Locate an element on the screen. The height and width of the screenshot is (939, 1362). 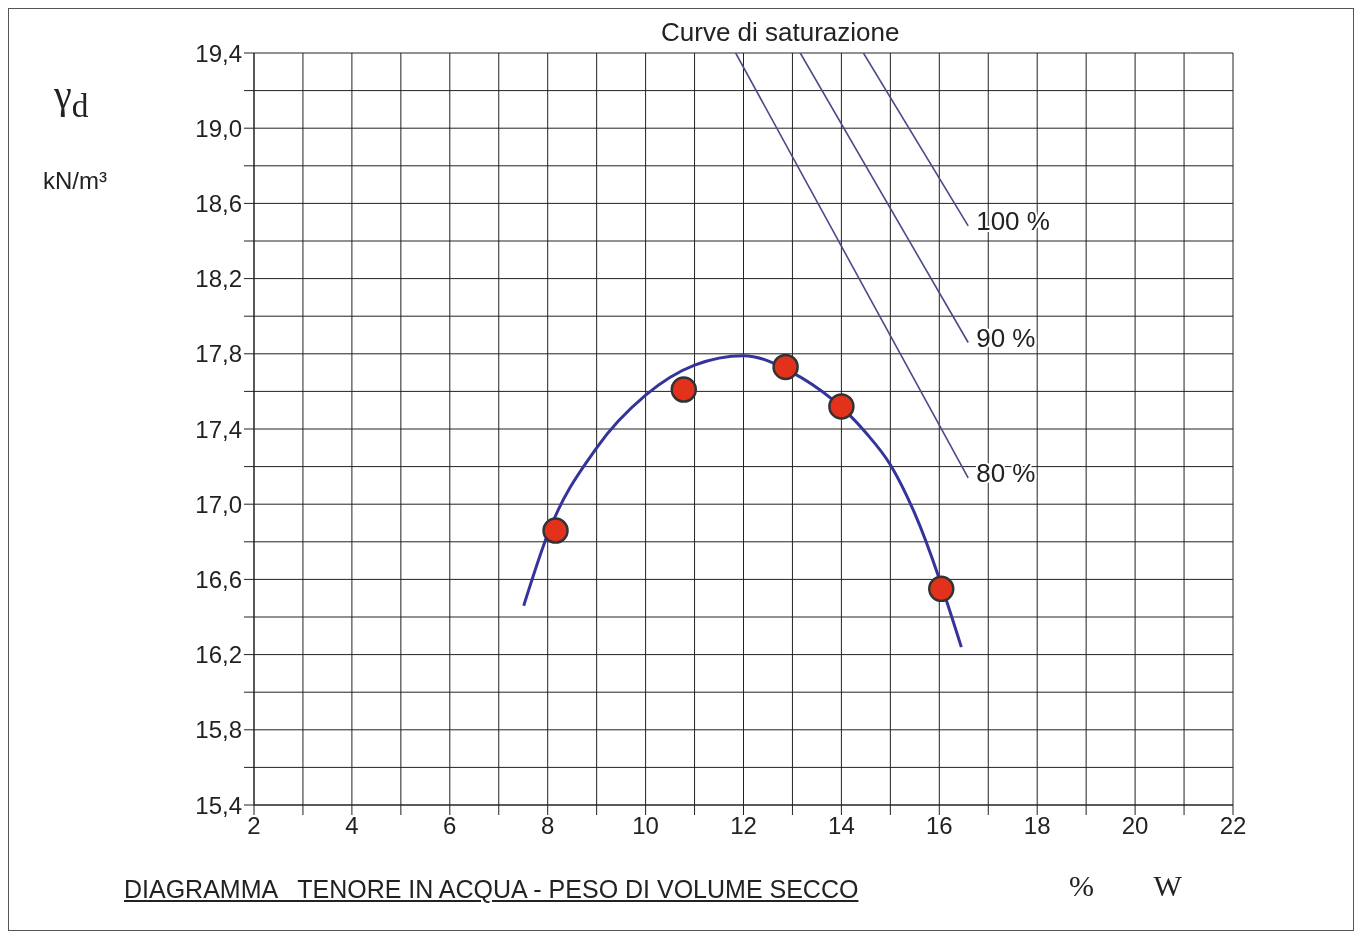
y-tick-label: 19,0 is located at coordinates (218, 128).